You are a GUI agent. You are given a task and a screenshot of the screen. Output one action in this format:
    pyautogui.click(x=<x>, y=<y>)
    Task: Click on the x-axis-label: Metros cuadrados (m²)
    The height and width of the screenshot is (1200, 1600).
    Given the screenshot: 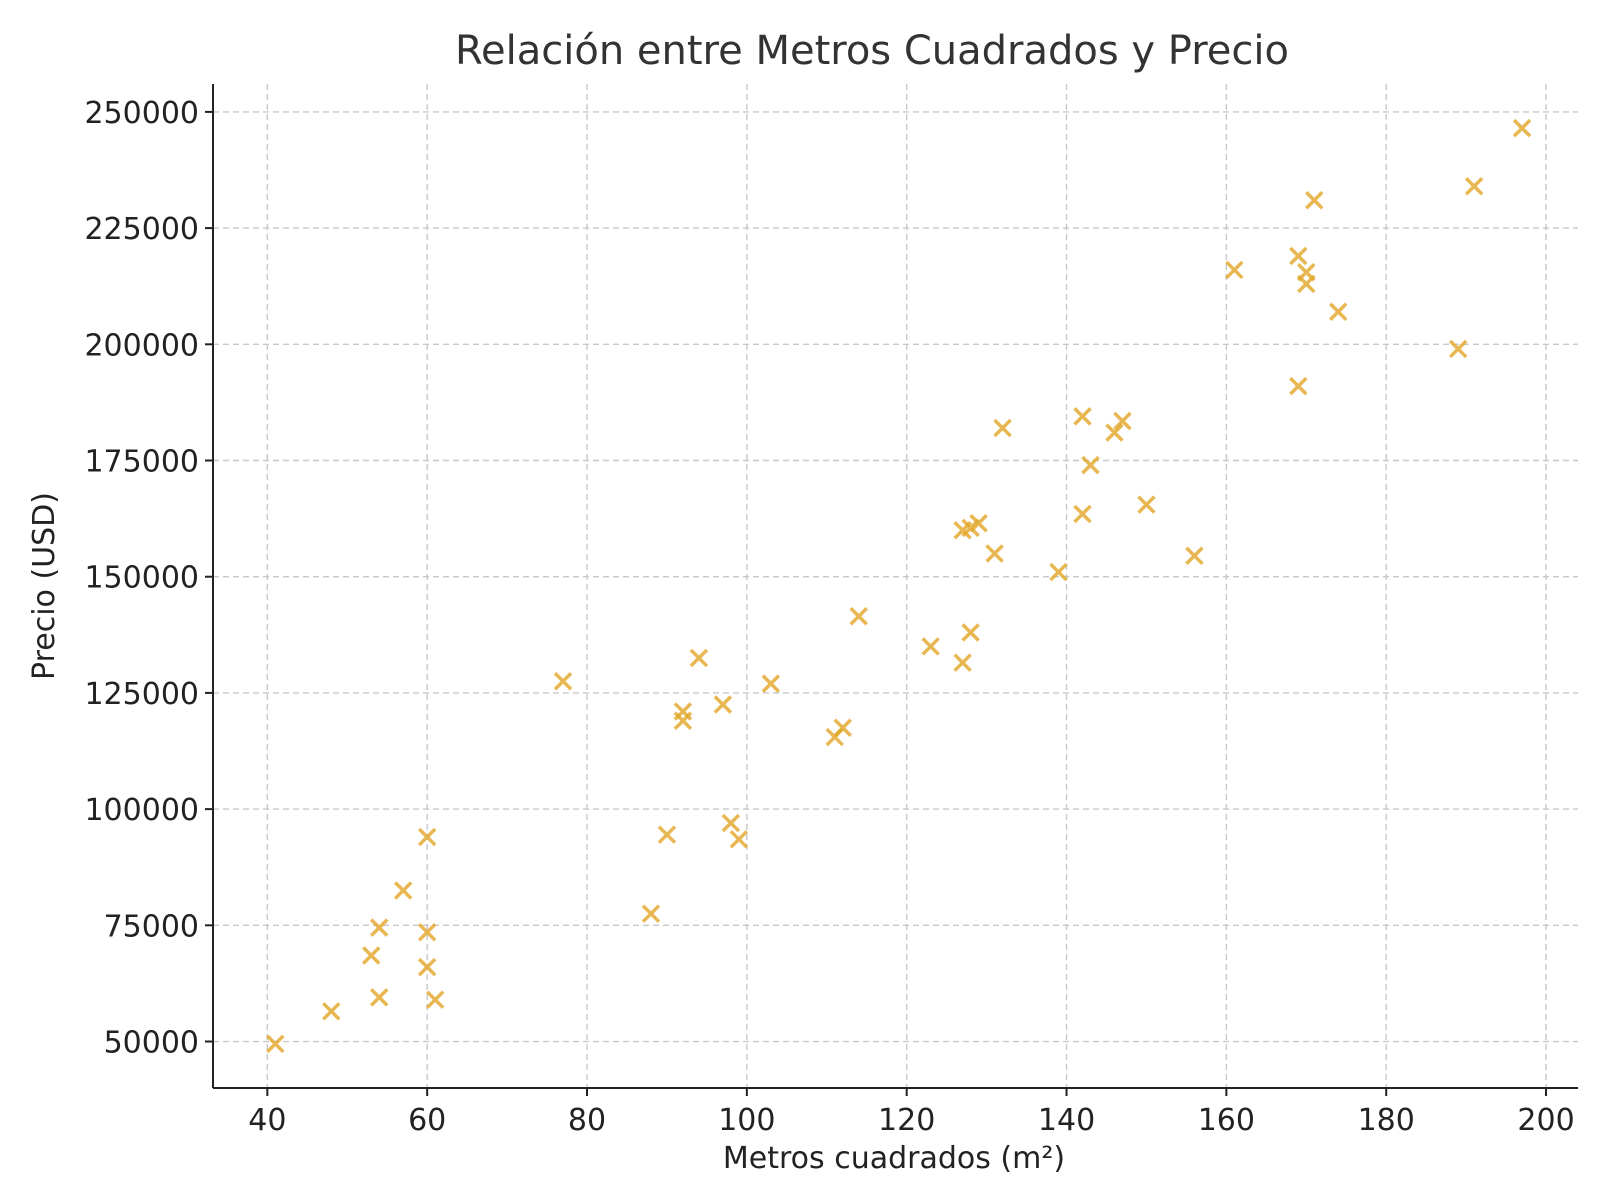 What is the action you would take?
    pyautogui.click(x=894, y=1158)
    